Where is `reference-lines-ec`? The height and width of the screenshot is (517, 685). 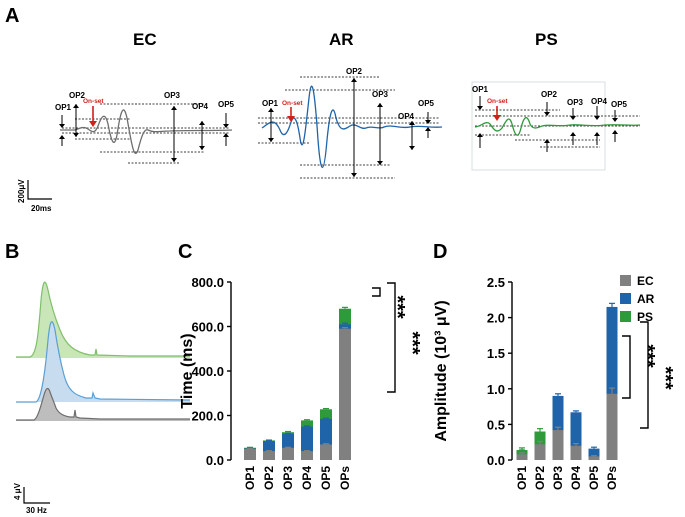
reference-lines-ec is located at coordinates (146, 133).